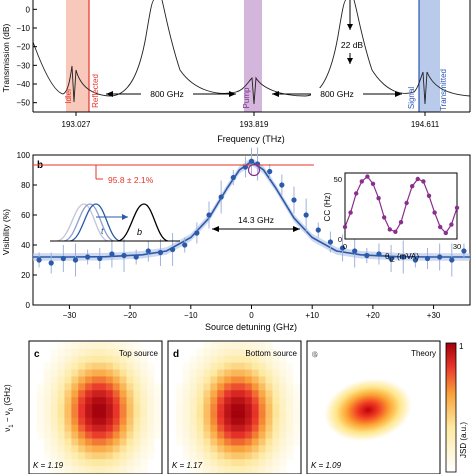  I want to click on x-tick-label-b: −10, so click(191, 315).